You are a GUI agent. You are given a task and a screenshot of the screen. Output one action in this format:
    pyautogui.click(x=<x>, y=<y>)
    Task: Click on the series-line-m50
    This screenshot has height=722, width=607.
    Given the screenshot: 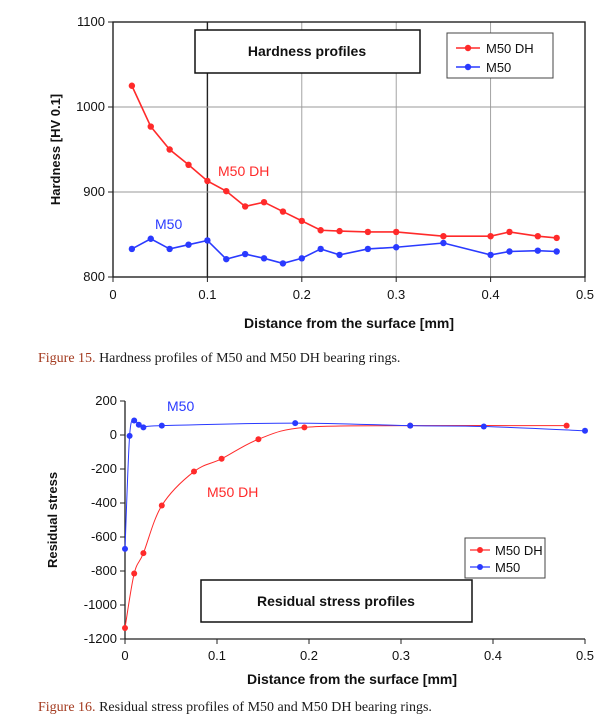 What is the action you would take?
    pyautogui.click(x=355, y=484)
    